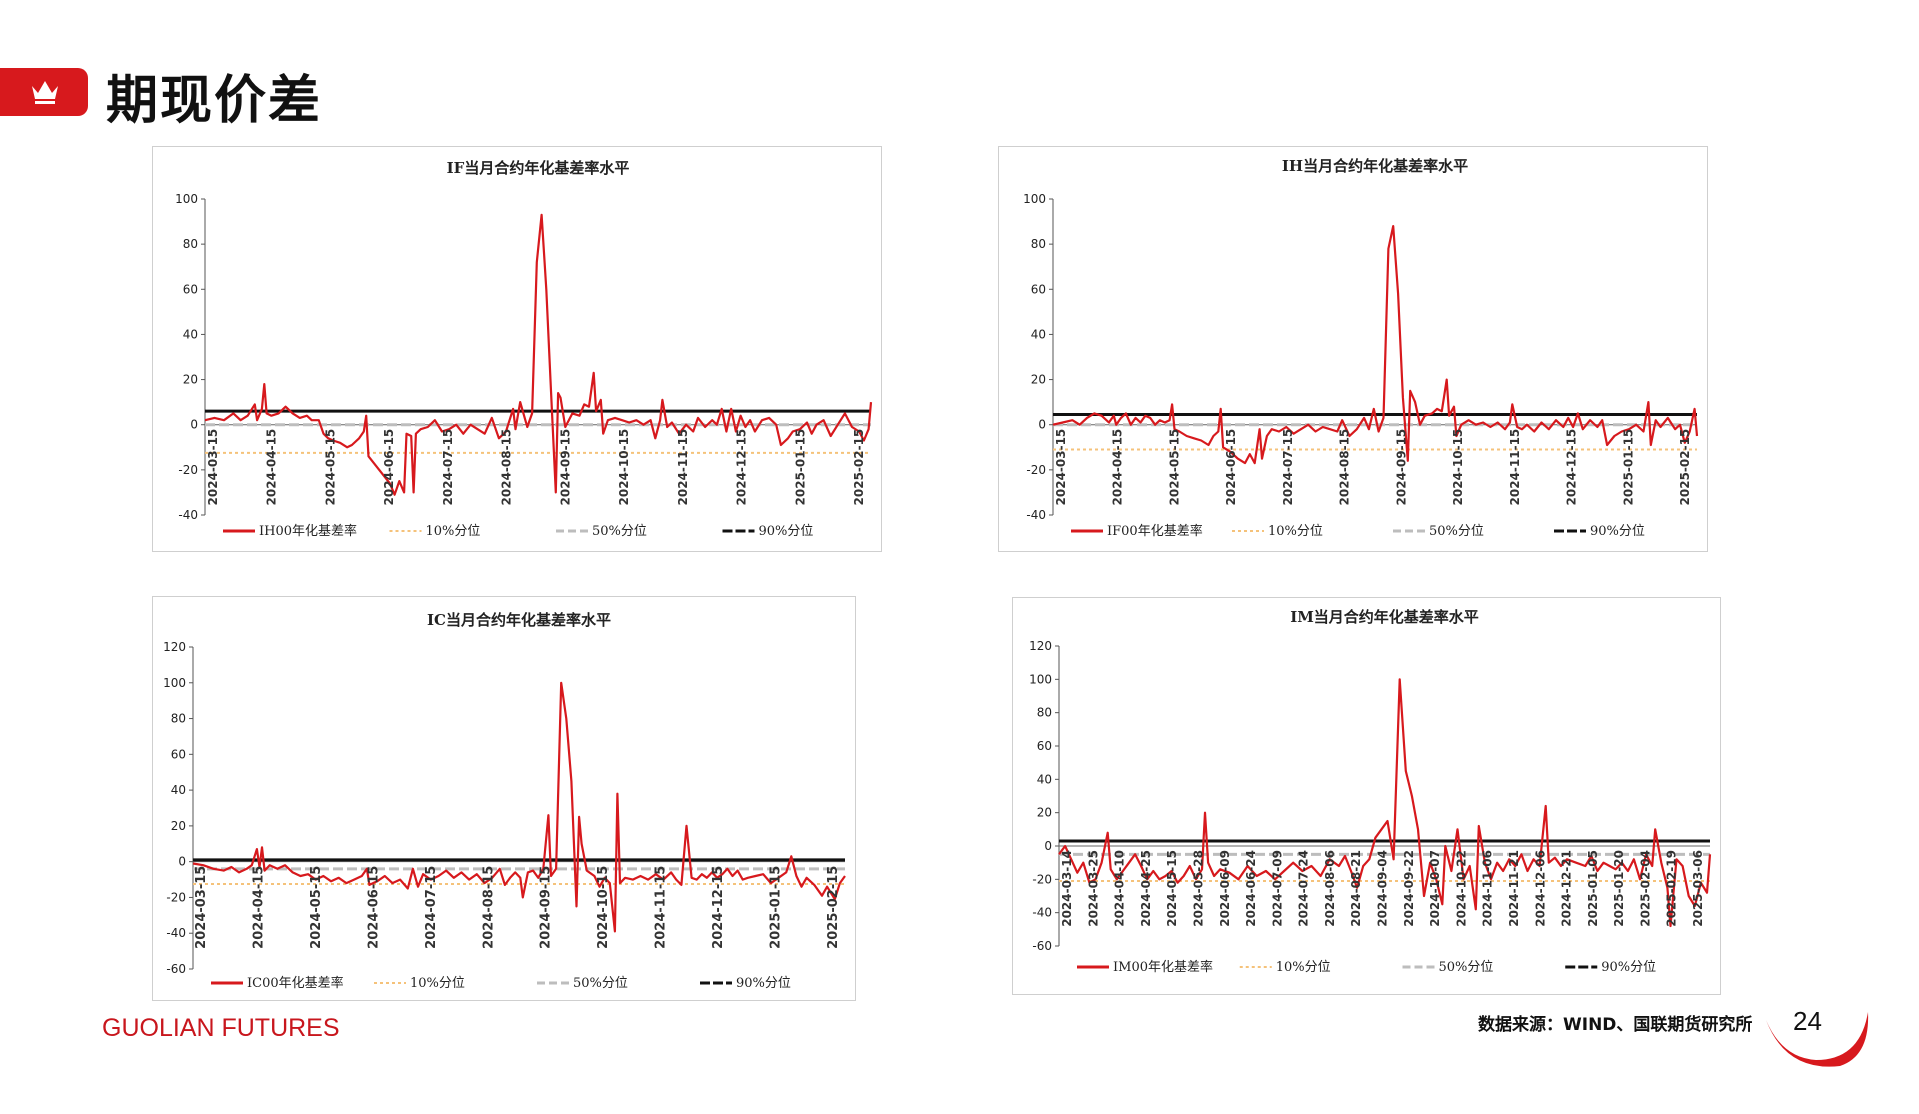 The image size is (1919, 1114). Describe the element at coordinates (519, 620) in the screenshot. I see `chart-title-ic: IC当月合约年化基差率水平` at that location.